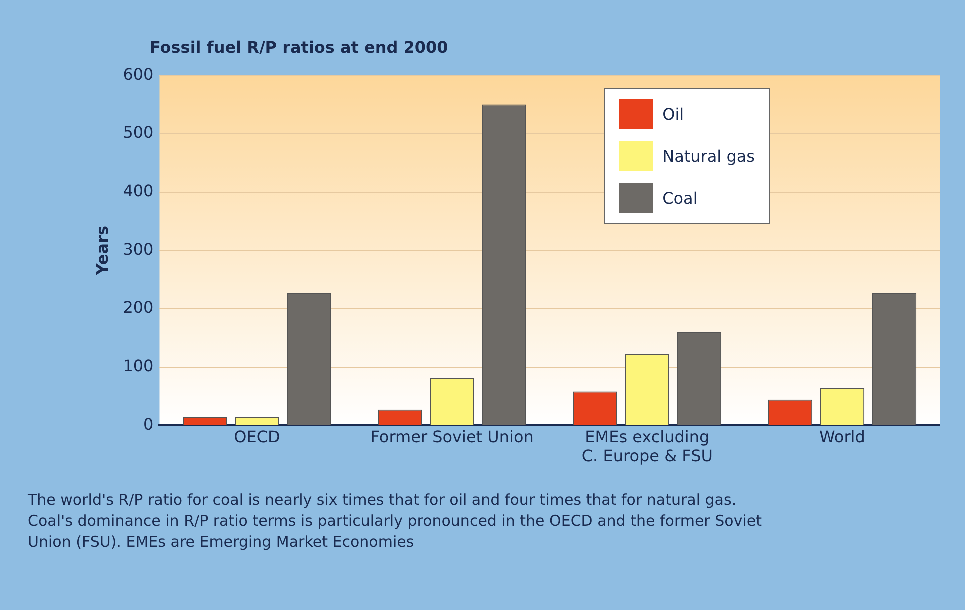  What do you see at coordinates (149, 424) in the screenshot?
I see `y-tick-label: 0` at bounding box center [149, 424].